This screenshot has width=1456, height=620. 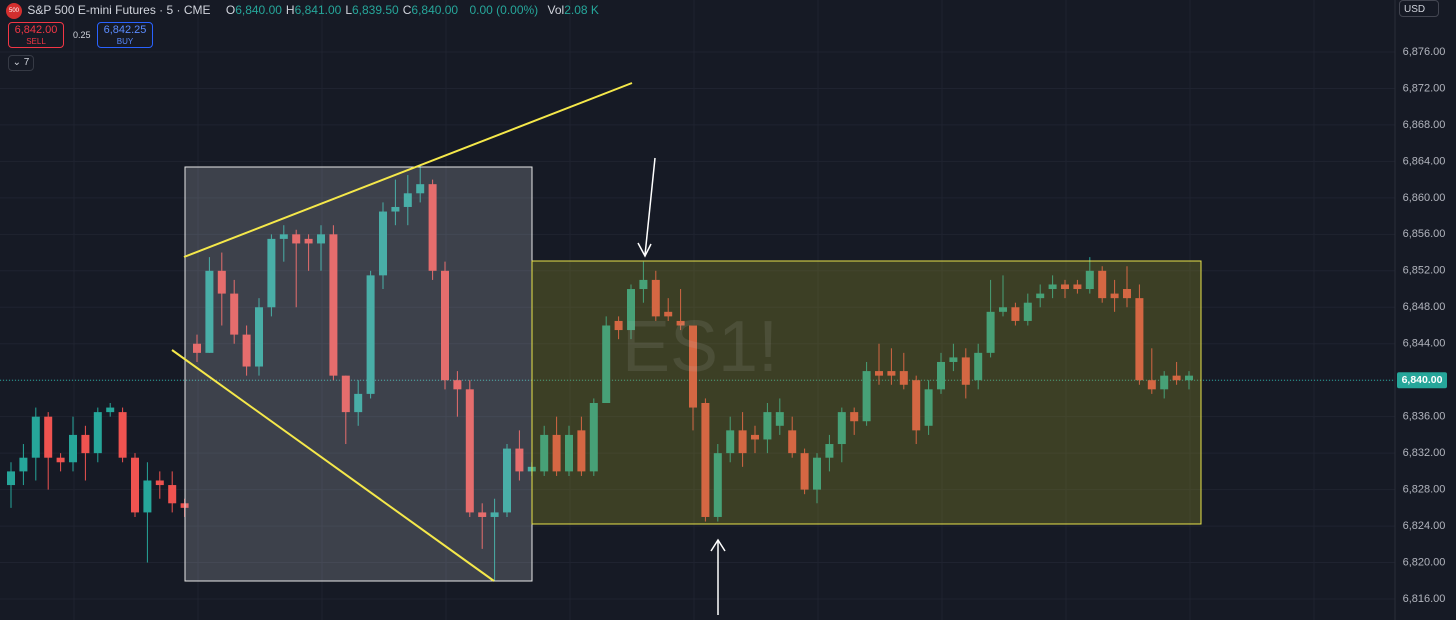 What do you see at coordinates (718, 576) in the screenshot?
I see `arrow-up` at bounding box center [718, 576].